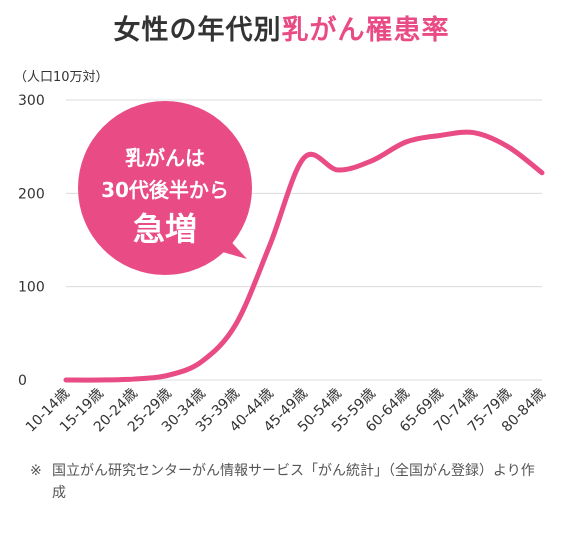  I want to click on note-text: 国立がん研究センターがん情報サービス「がん統計」（全国がん登録）より作成, so click(293, 482).